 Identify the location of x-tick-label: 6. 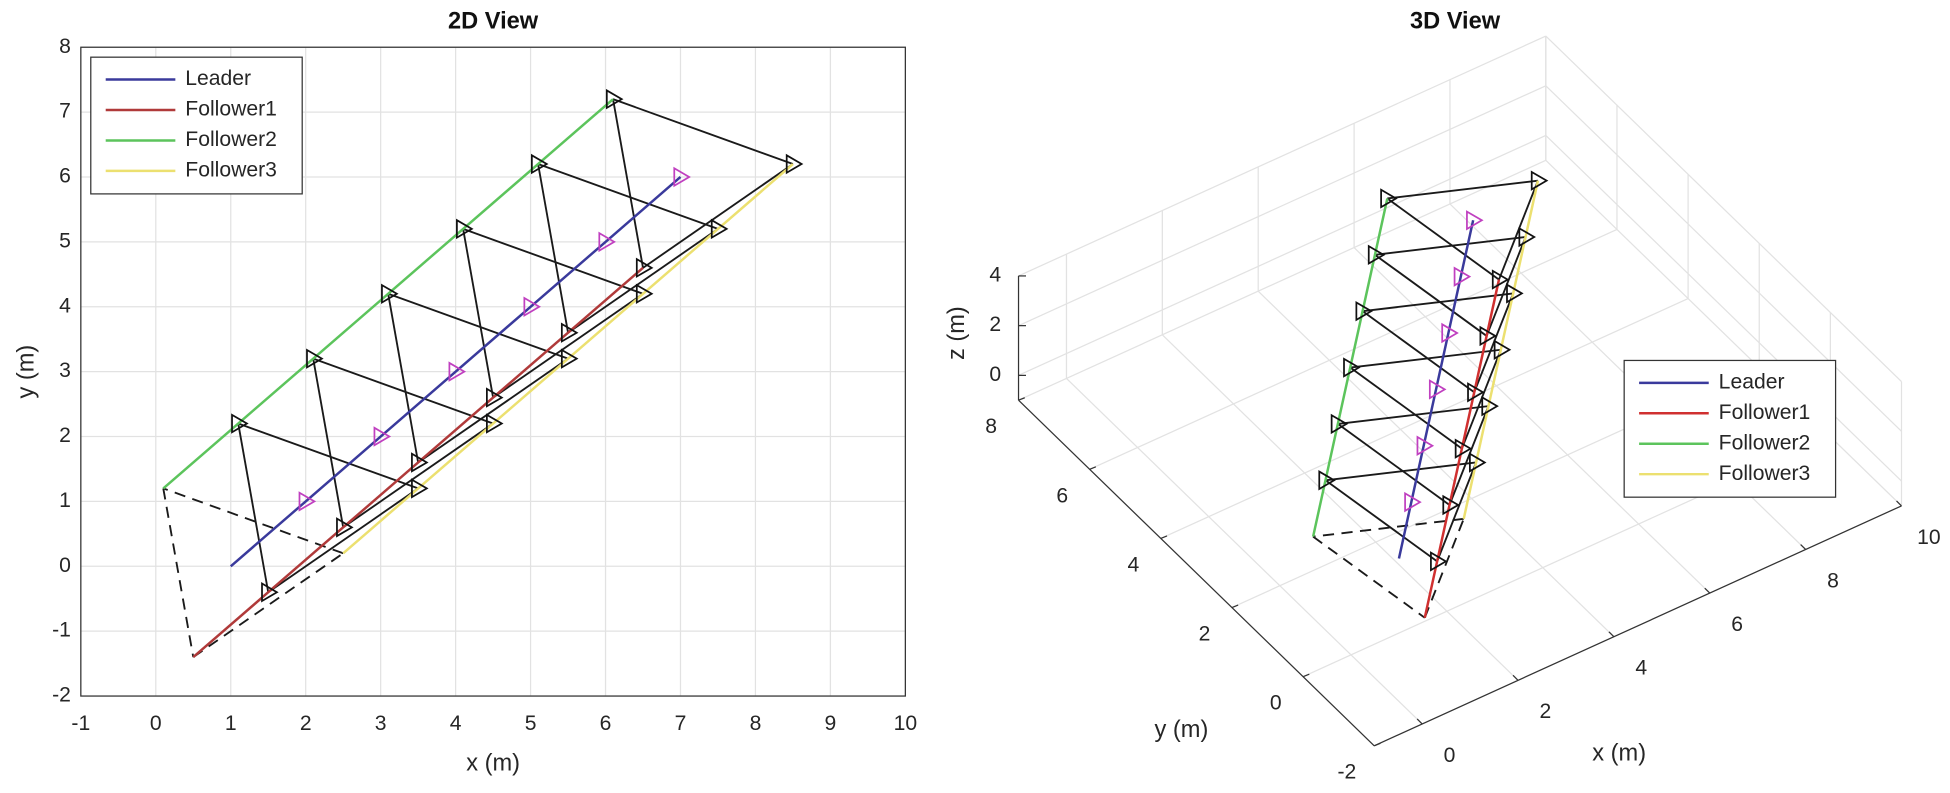
(606, 723).